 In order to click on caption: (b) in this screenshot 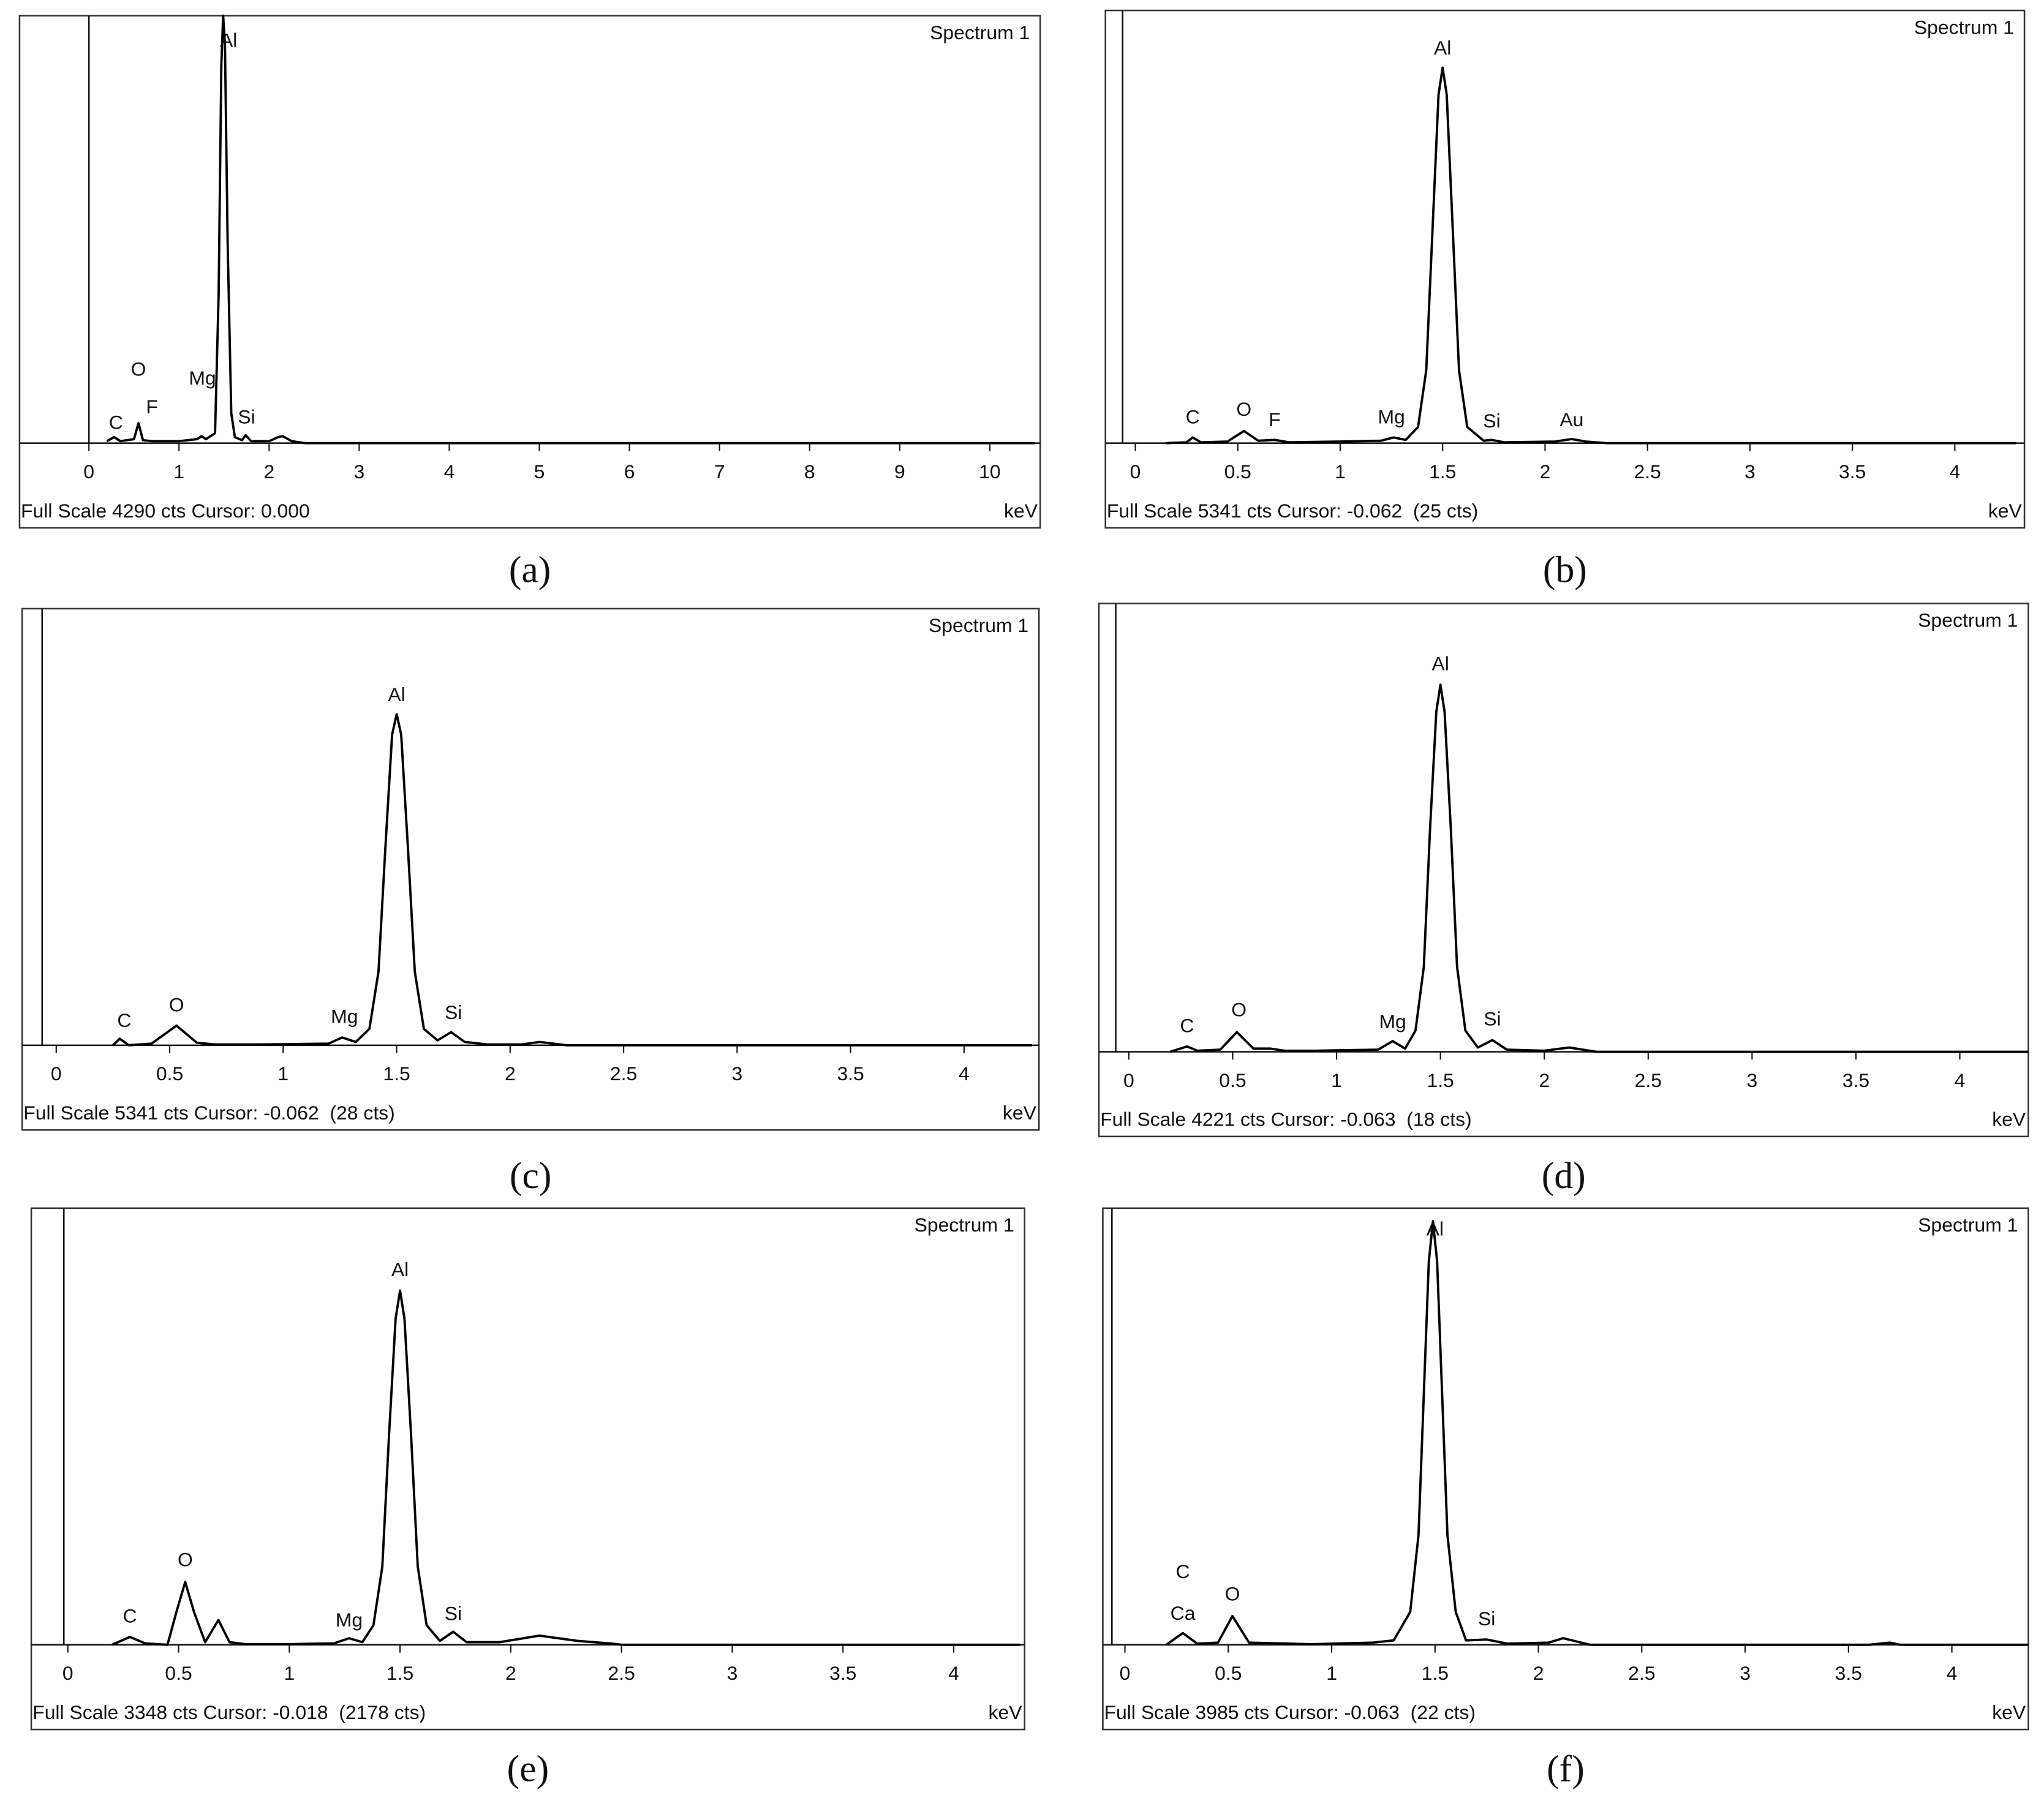, I will do `click(1565, 570)`.